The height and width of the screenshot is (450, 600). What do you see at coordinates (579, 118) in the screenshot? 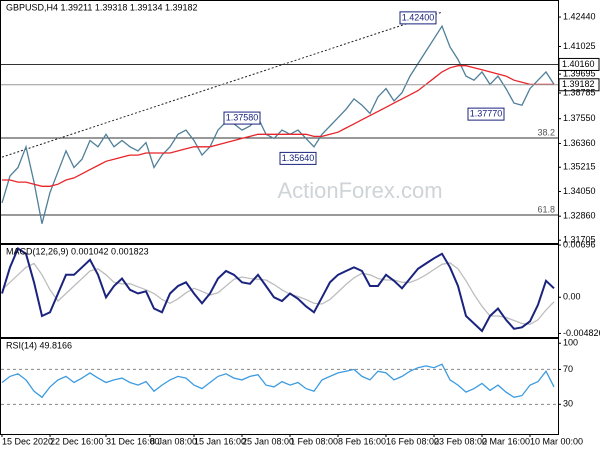
I see `y-tick-label: 1.37550` at bounding box center [579, 118].